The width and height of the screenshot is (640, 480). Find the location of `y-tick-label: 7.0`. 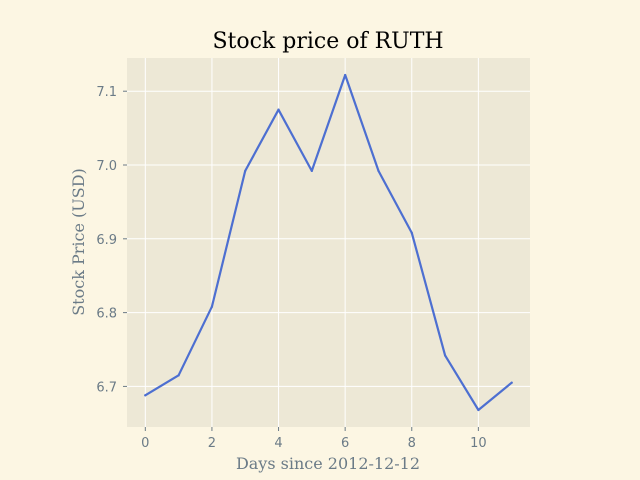

y-tick-label: 7.0 is located at coordinates (106, 166).